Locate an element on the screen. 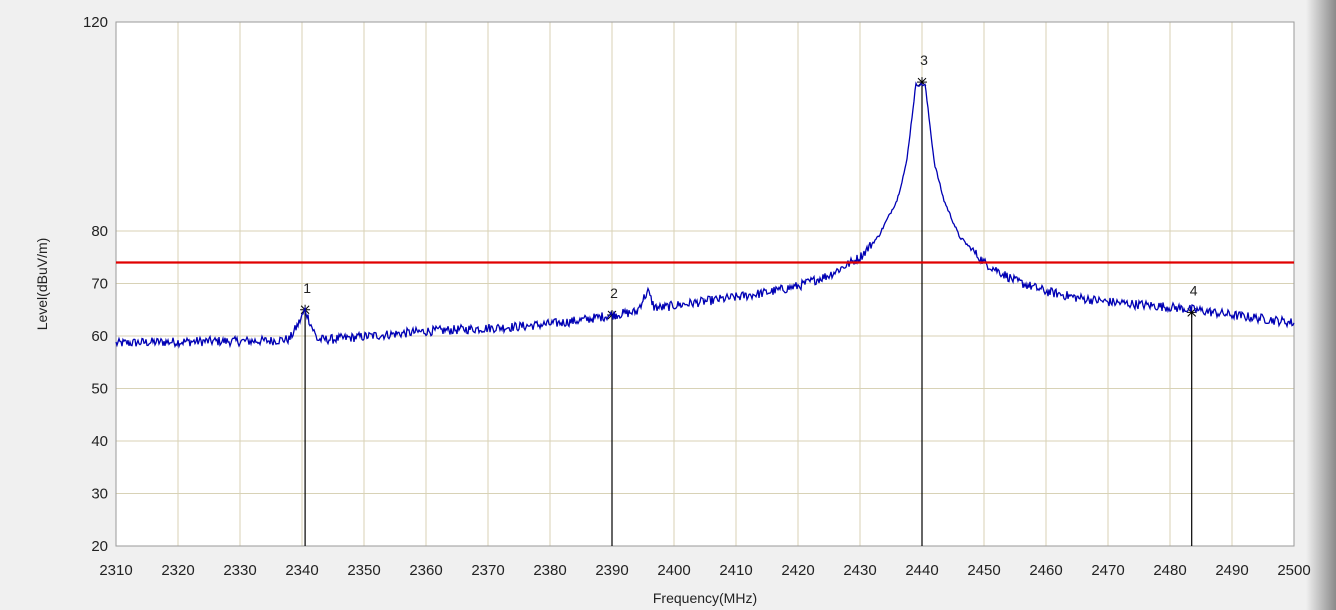 This screenshot has width=1336, height=610. y-tick-labels: 20 30 40 50 60 70 80 120 is located at coordinates (95, 284).